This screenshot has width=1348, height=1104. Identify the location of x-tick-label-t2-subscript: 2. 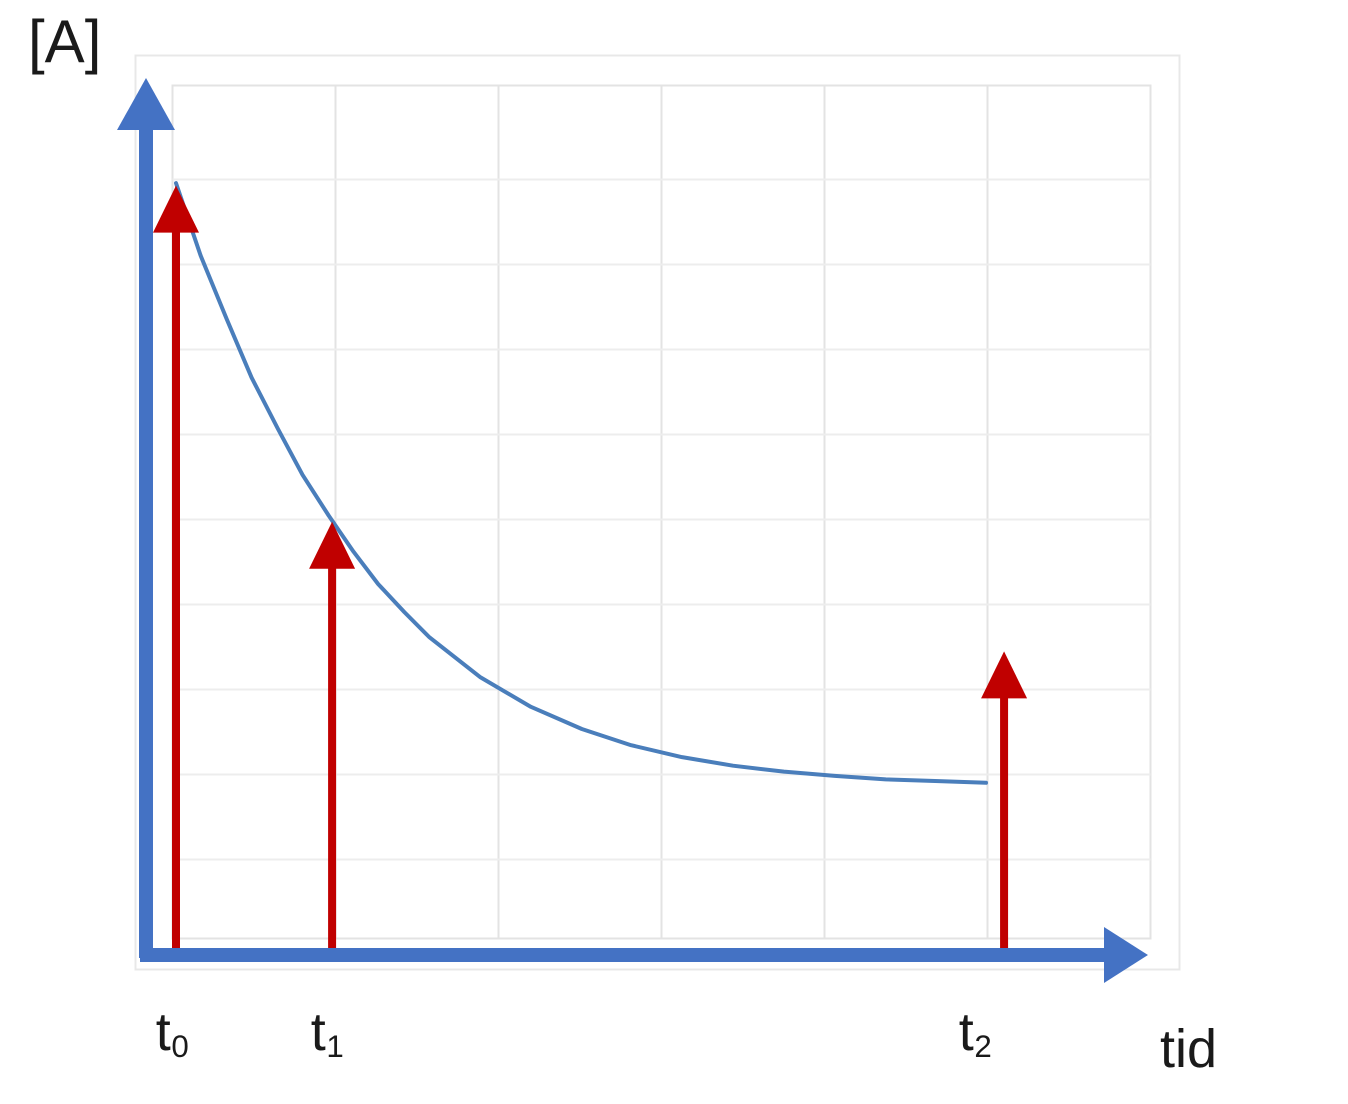
(983, 1046).